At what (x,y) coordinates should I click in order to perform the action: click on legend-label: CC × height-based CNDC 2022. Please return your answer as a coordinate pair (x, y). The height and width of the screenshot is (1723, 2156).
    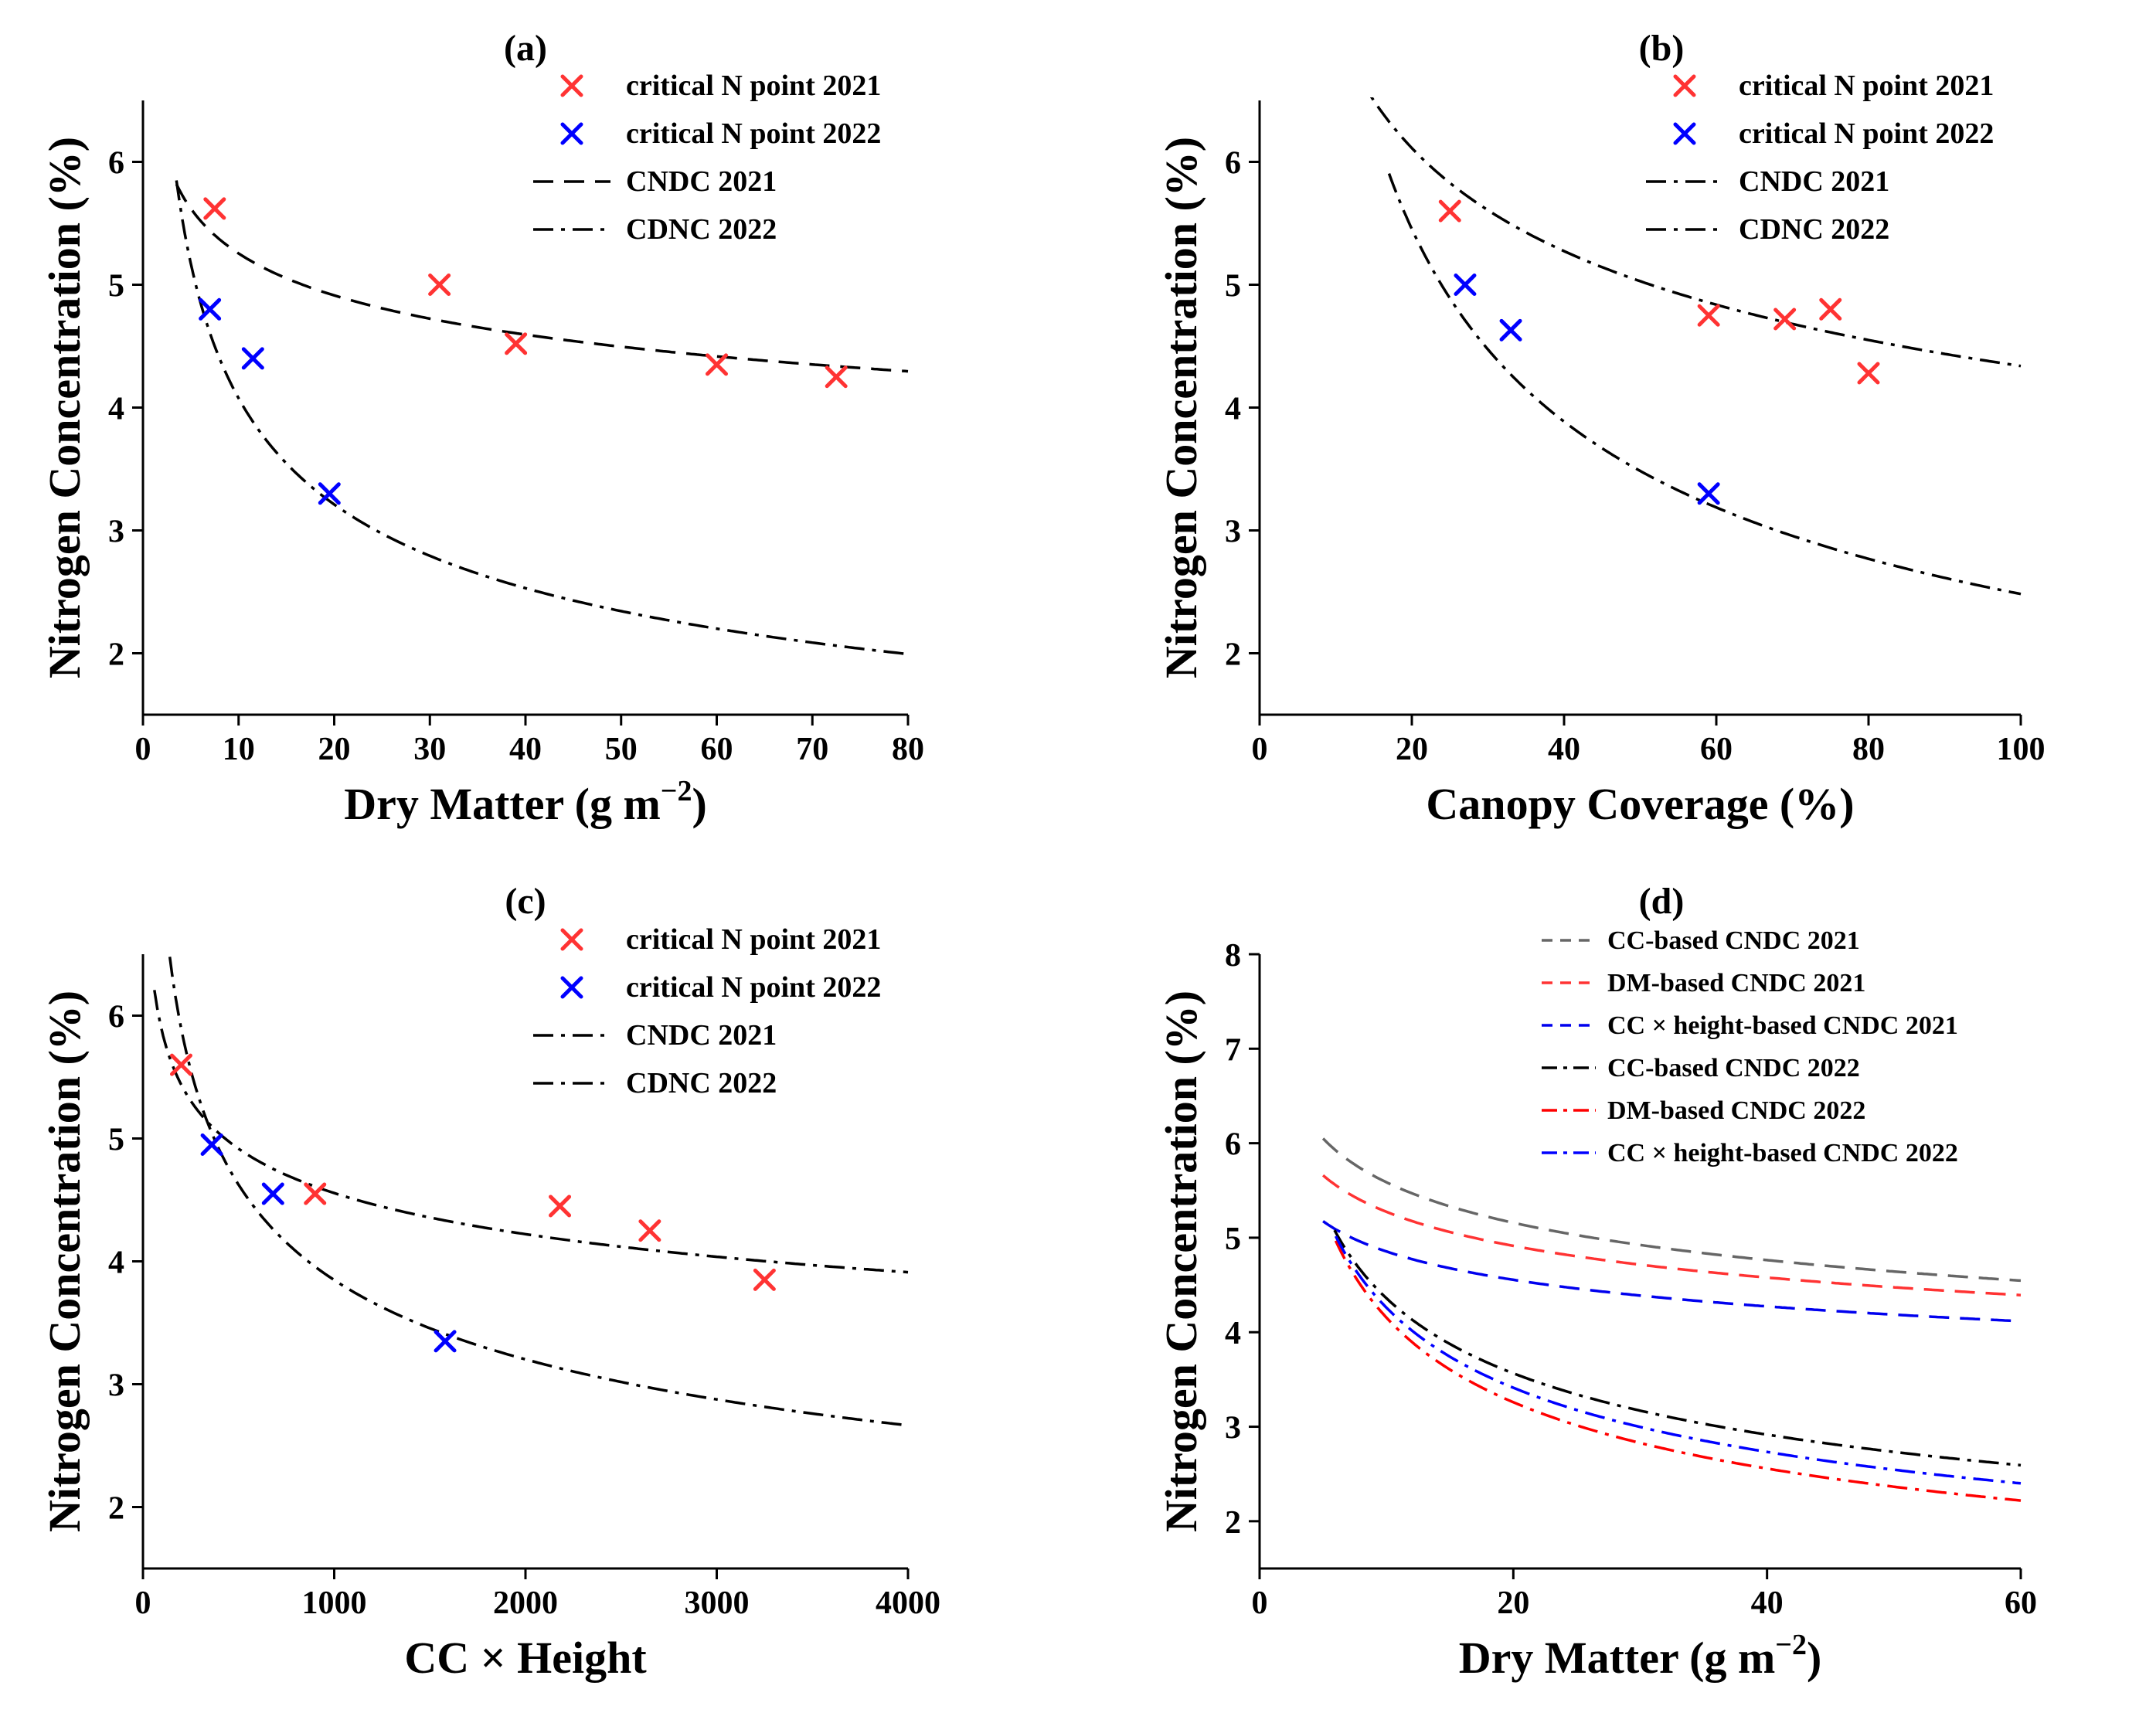
    Looking at the image, I should click on (1783, 1153).